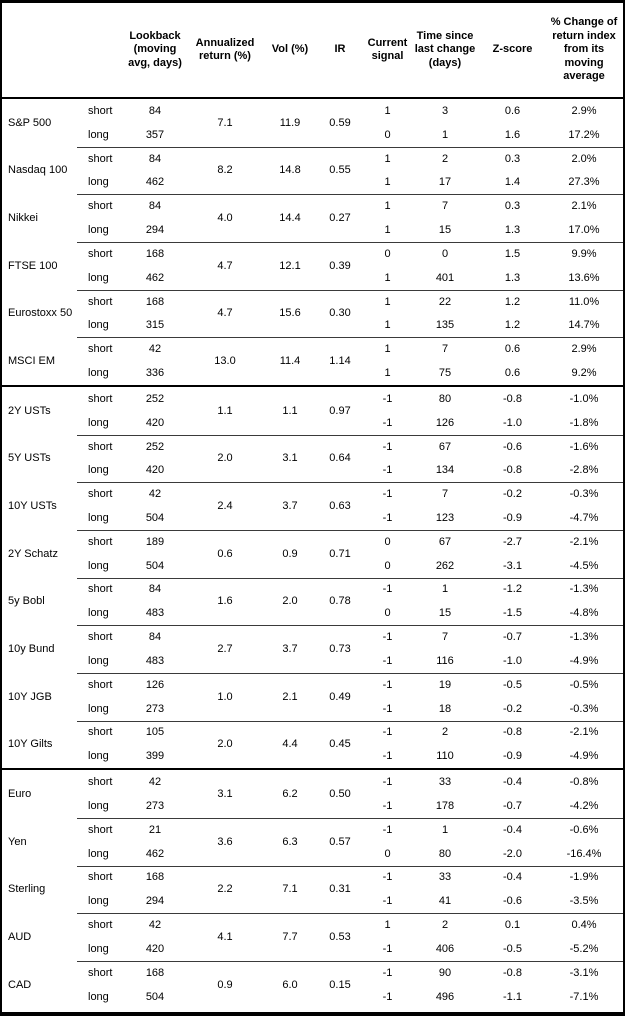  What do you see at coordinates (340, 458) in the screenshot?
I see `ir-cell: 0.64` at bounding box center [340, 458].